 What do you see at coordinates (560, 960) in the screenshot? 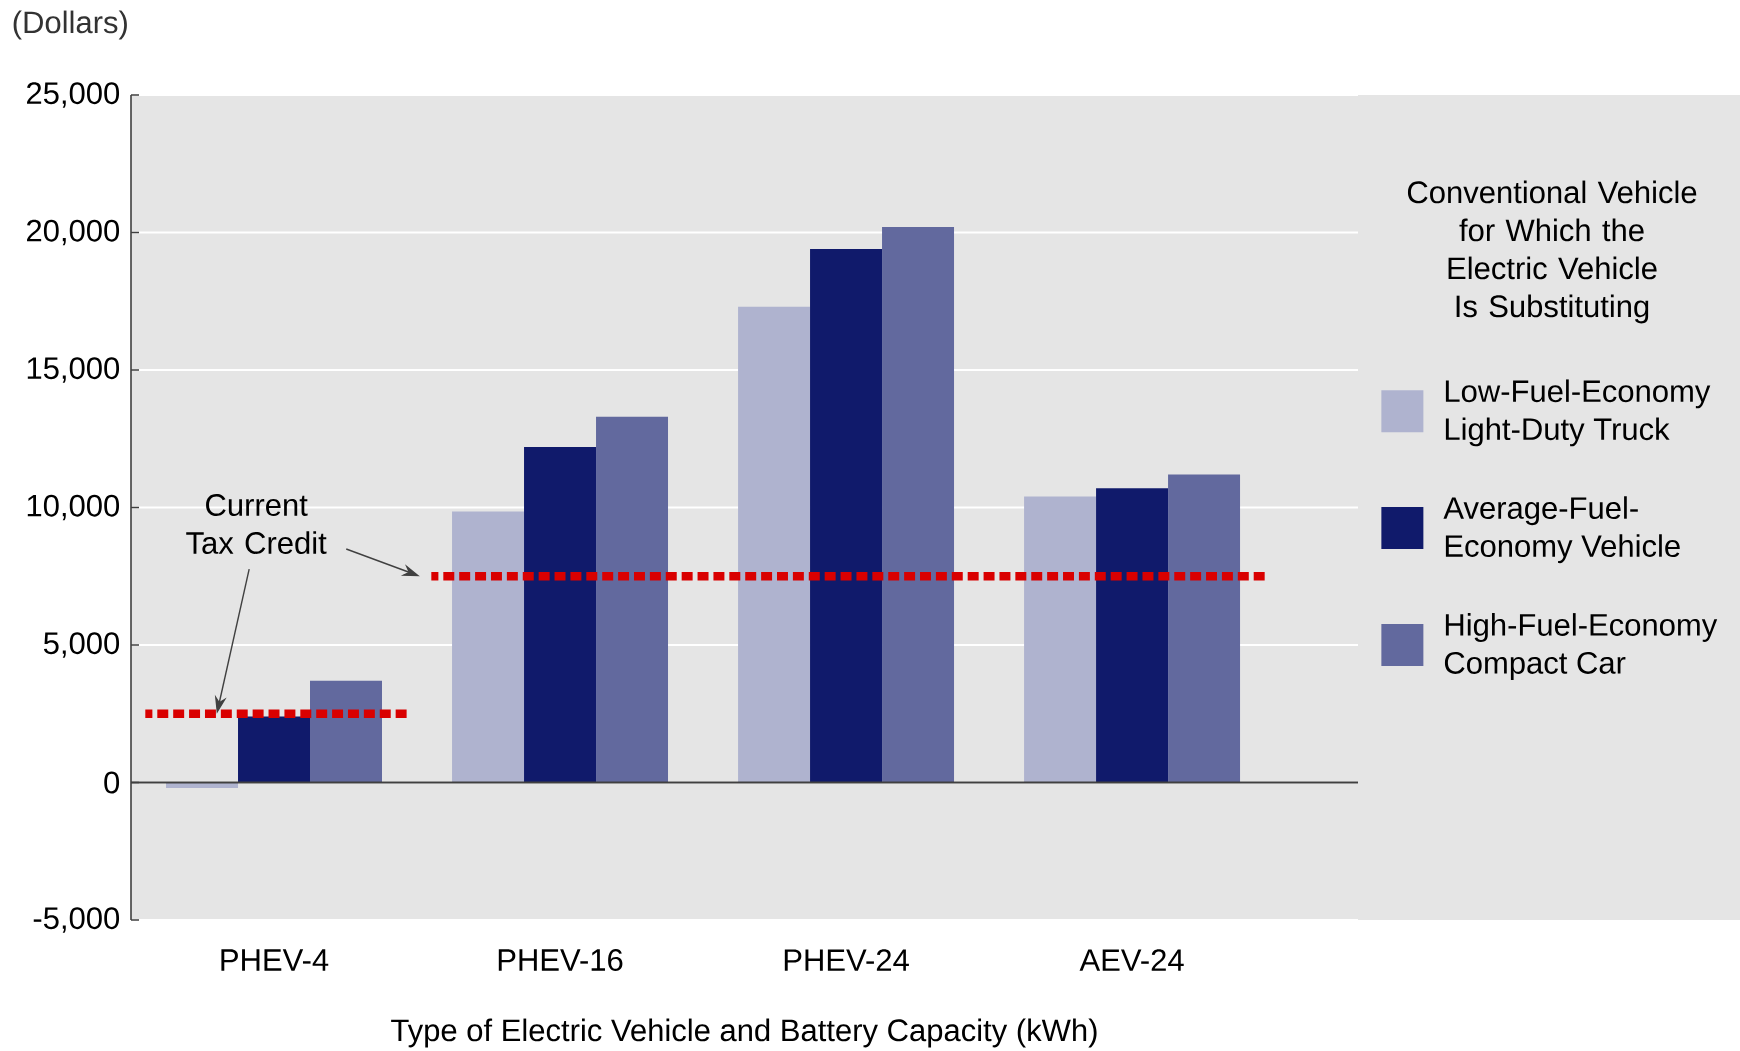
I see `x-tick-label: PHEV-16` at bounding box center [560, 960].